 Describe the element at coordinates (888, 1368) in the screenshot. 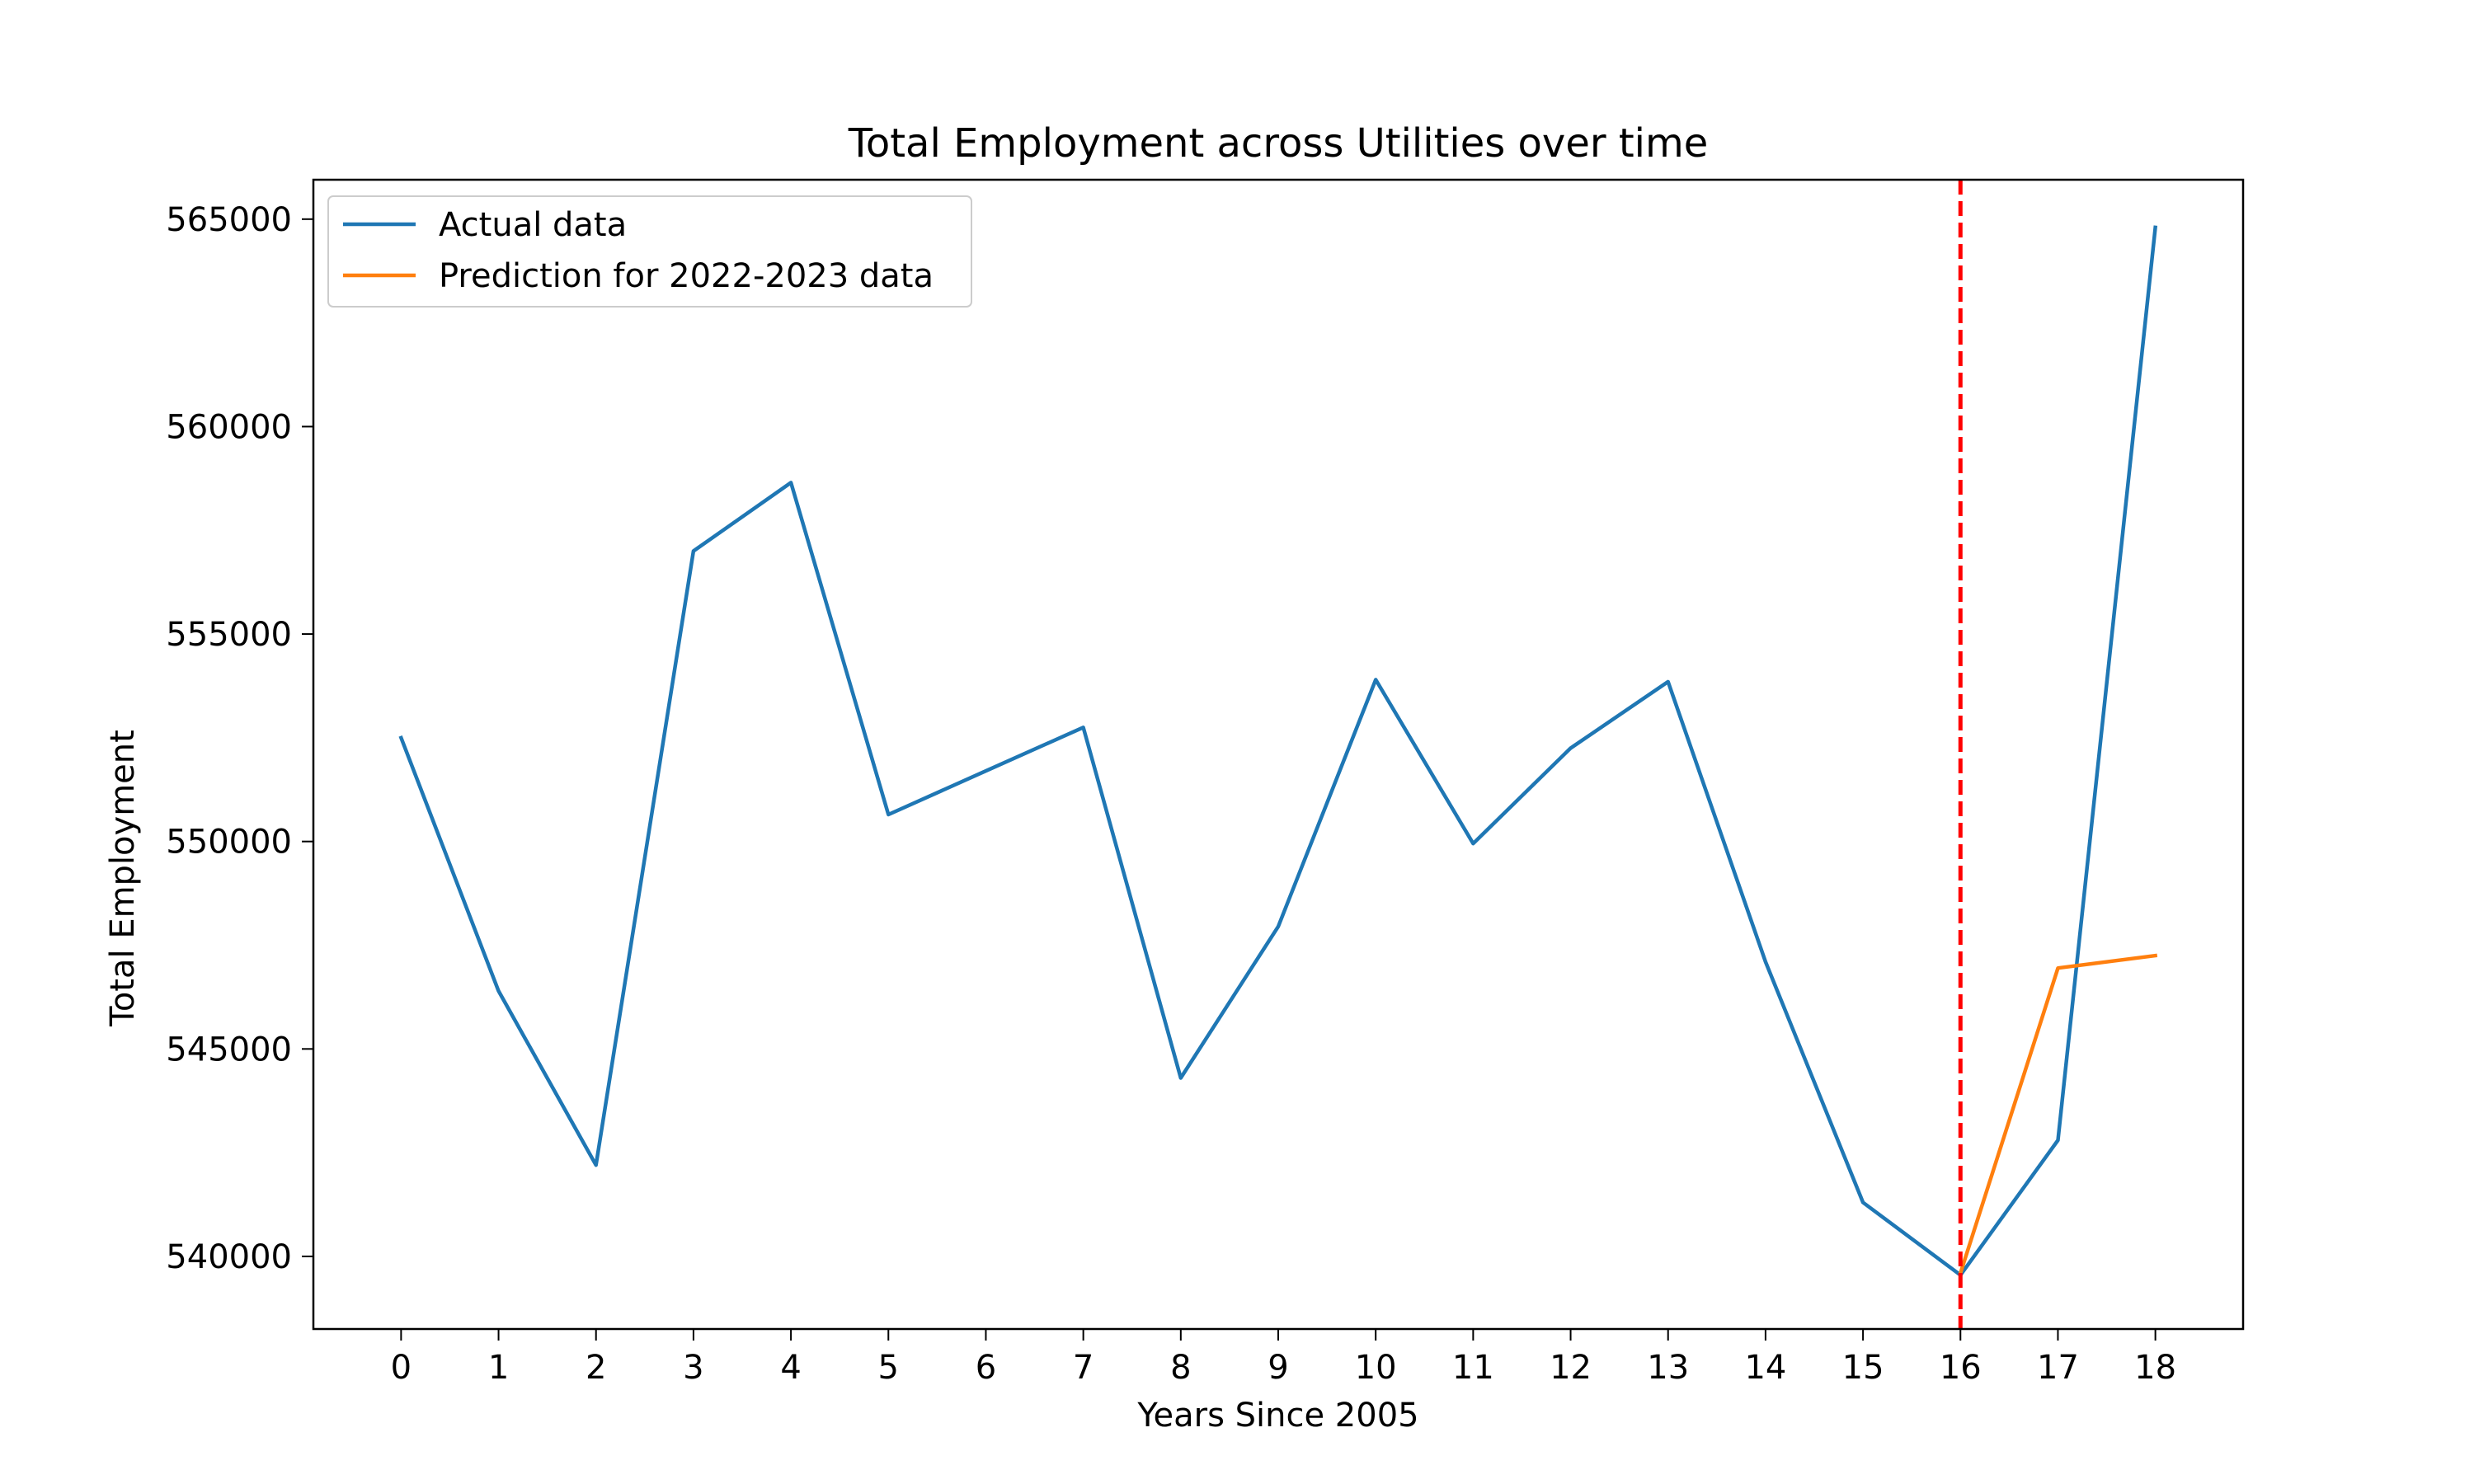

I see `x-tick-label: 5` at that location.